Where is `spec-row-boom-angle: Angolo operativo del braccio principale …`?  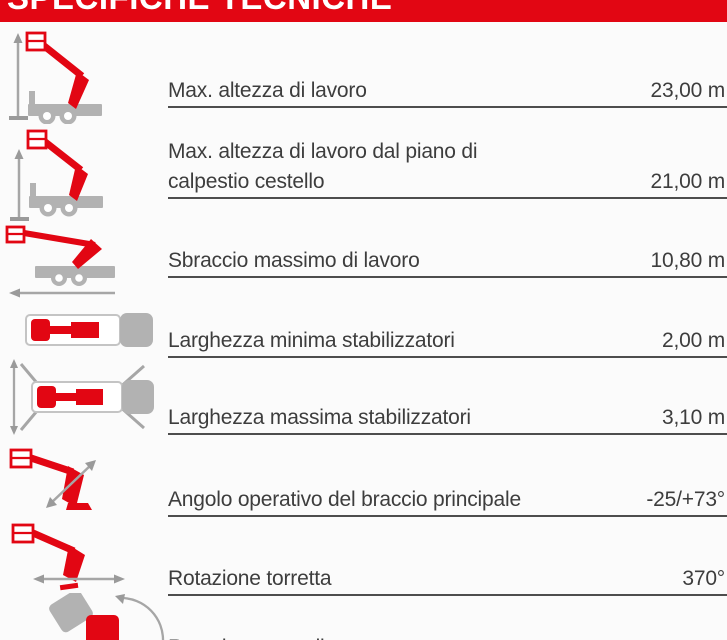
spec-row-boom-angle: Angolo operativo del braccio principale … is located at coordinates (447, 501).